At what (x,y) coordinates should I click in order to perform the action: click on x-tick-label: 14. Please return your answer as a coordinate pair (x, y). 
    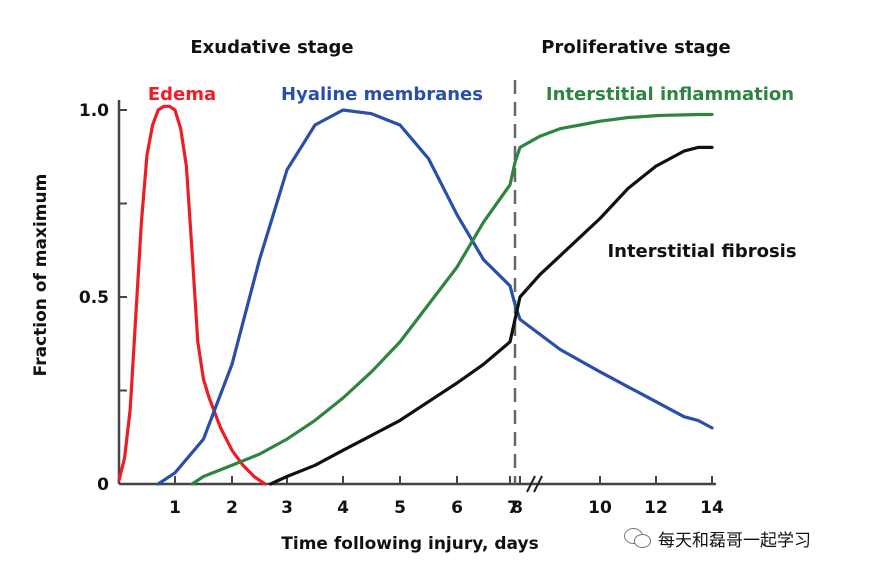
    Looking at the image, I should click on (712, 508).